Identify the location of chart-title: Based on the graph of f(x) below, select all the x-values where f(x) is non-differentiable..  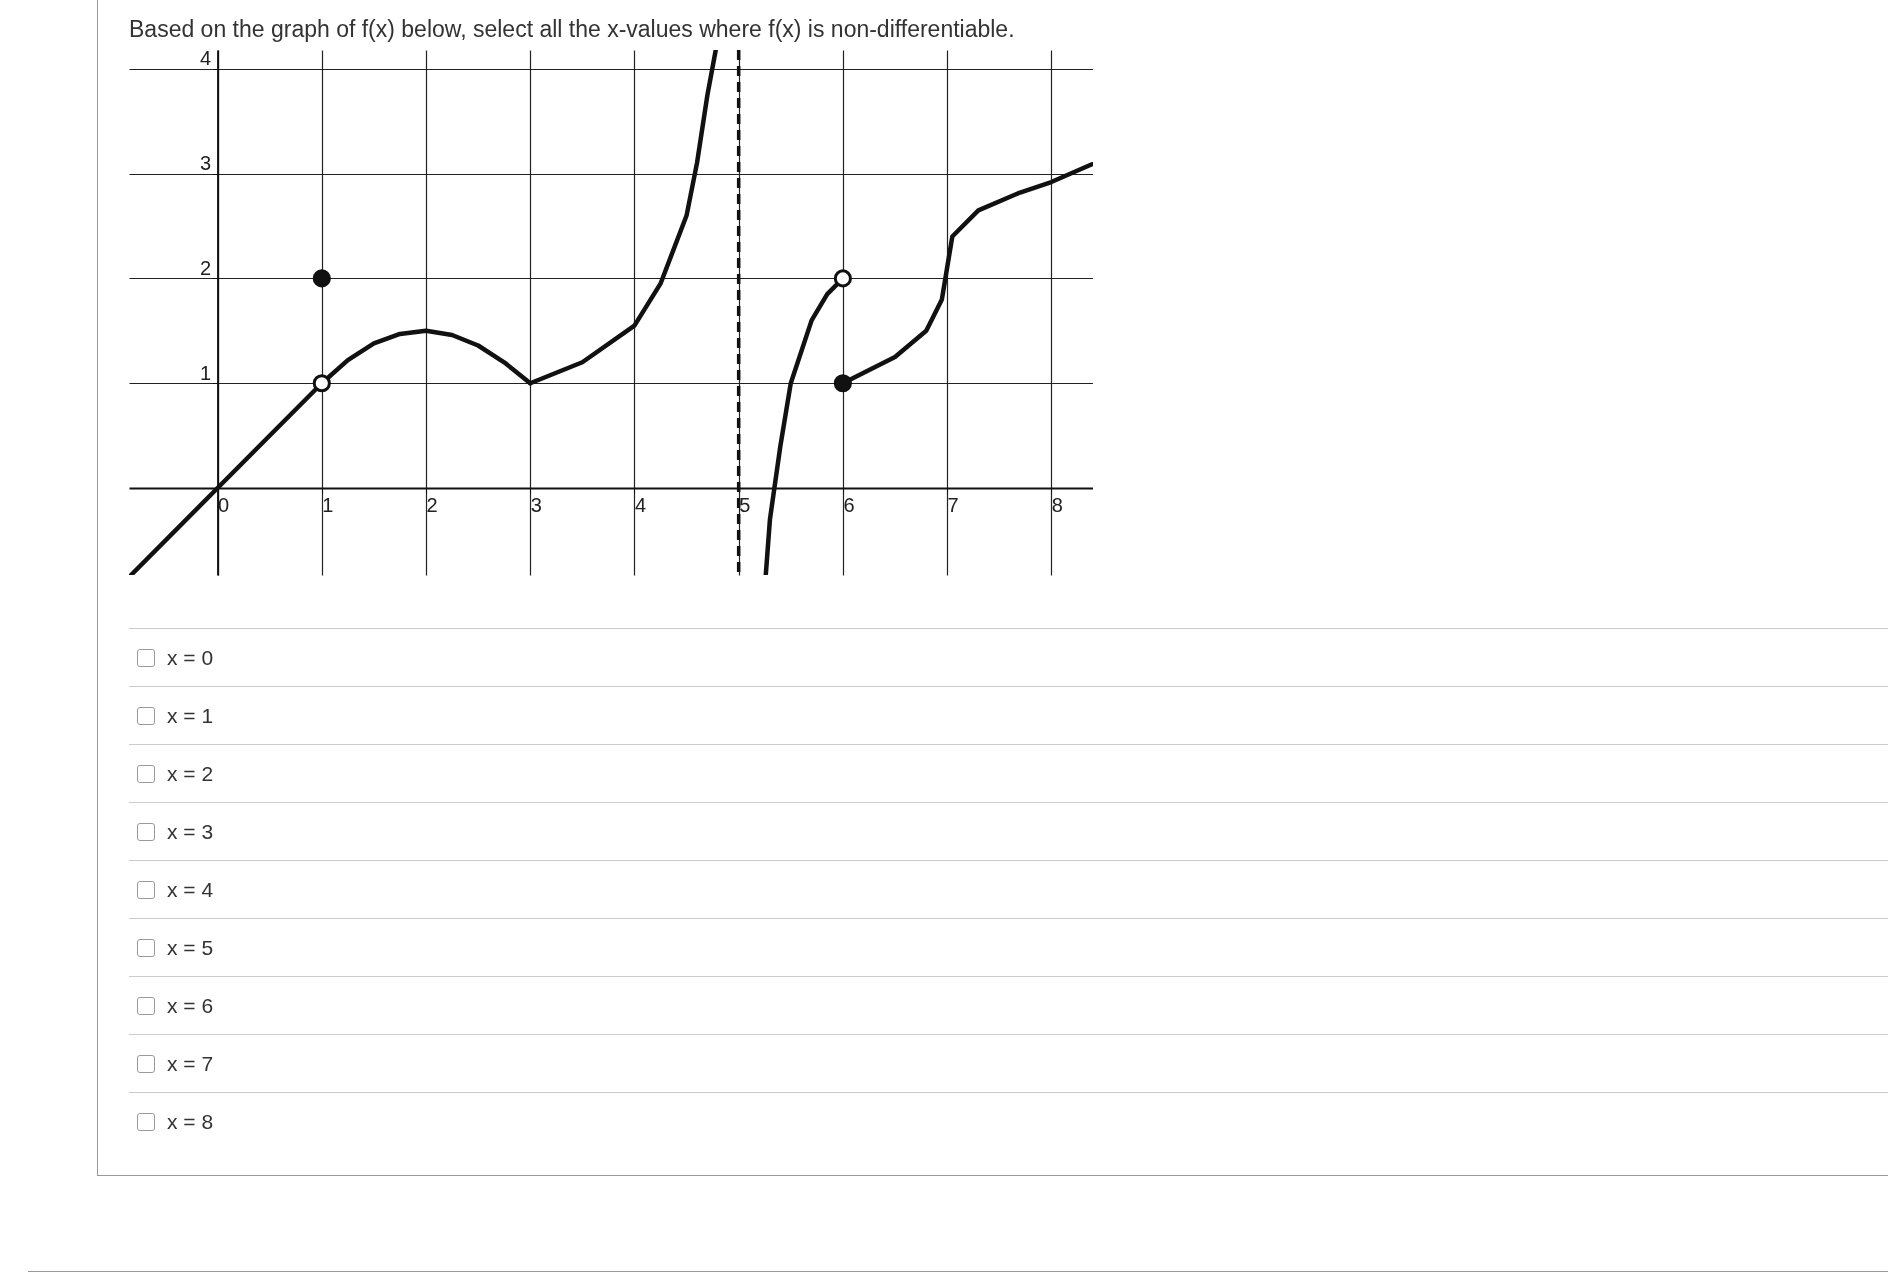
(572, 29).